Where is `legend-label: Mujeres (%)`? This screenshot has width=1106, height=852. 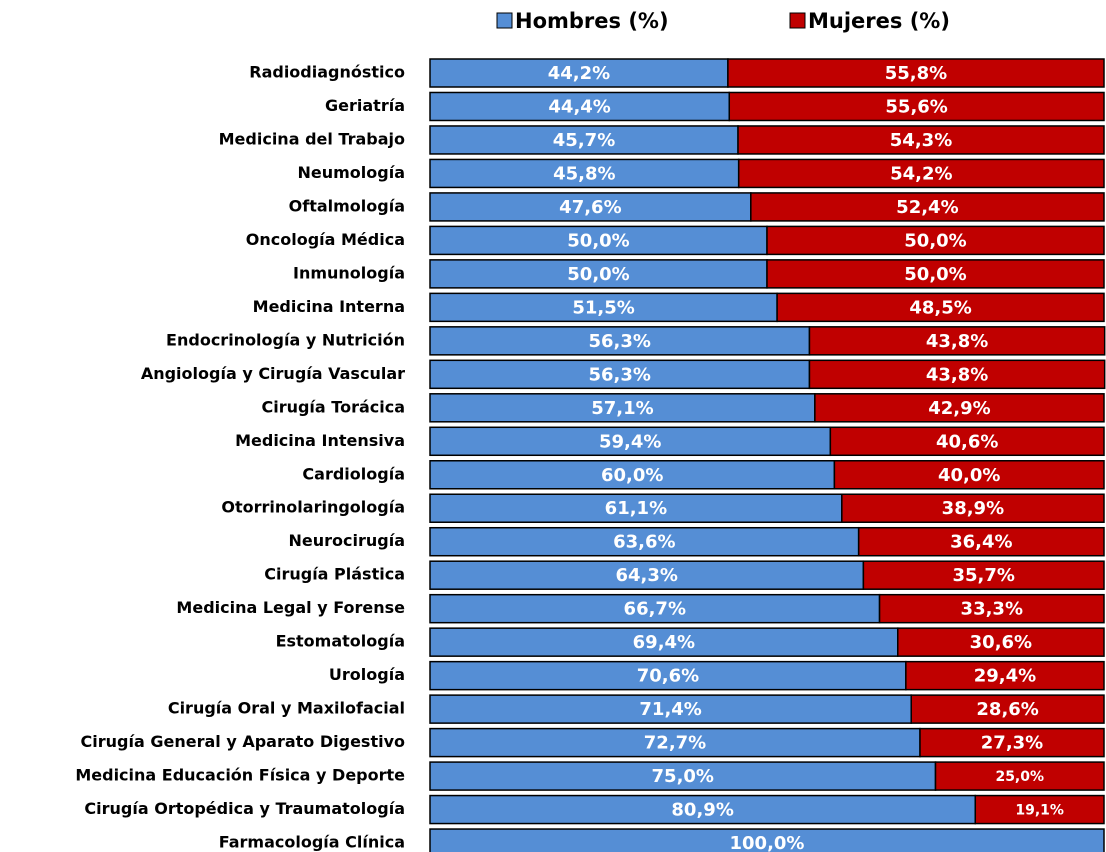
legend-label: Mujeres (%) is located at coordinates (879, 21).